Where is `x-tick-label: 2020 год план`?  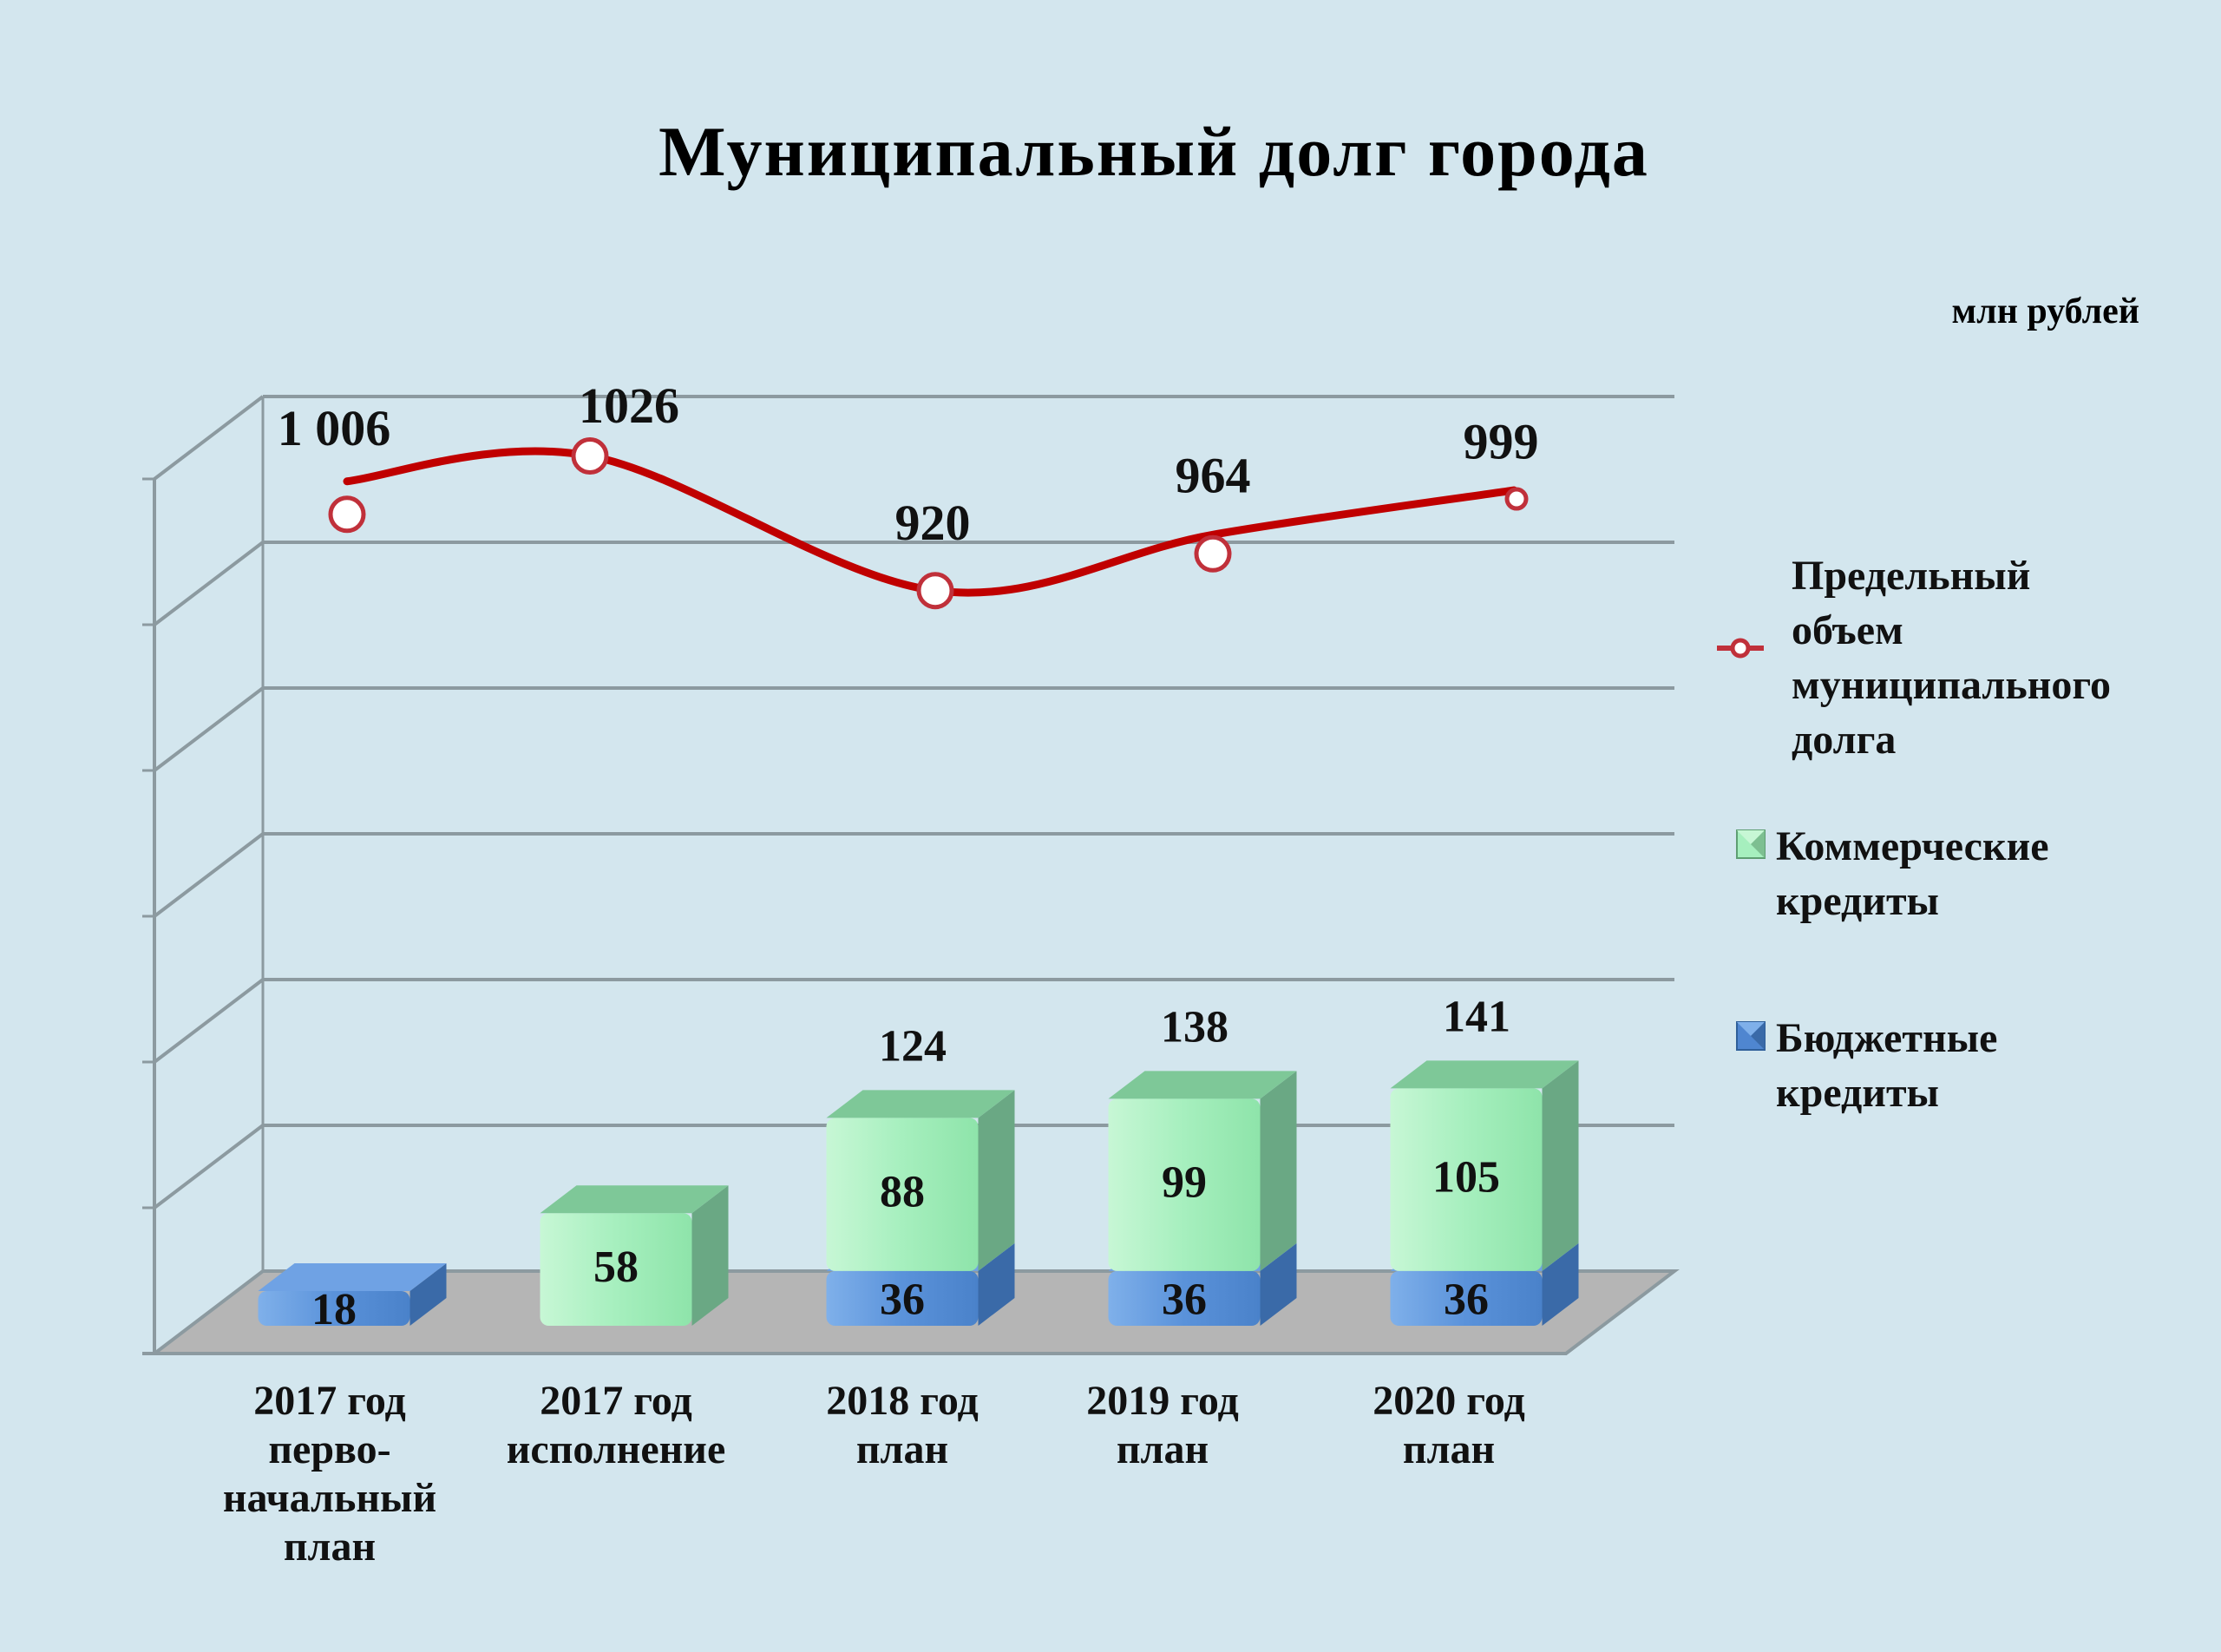
x-tick-label: 2020 год план is located at coordinates (1449, 1426).